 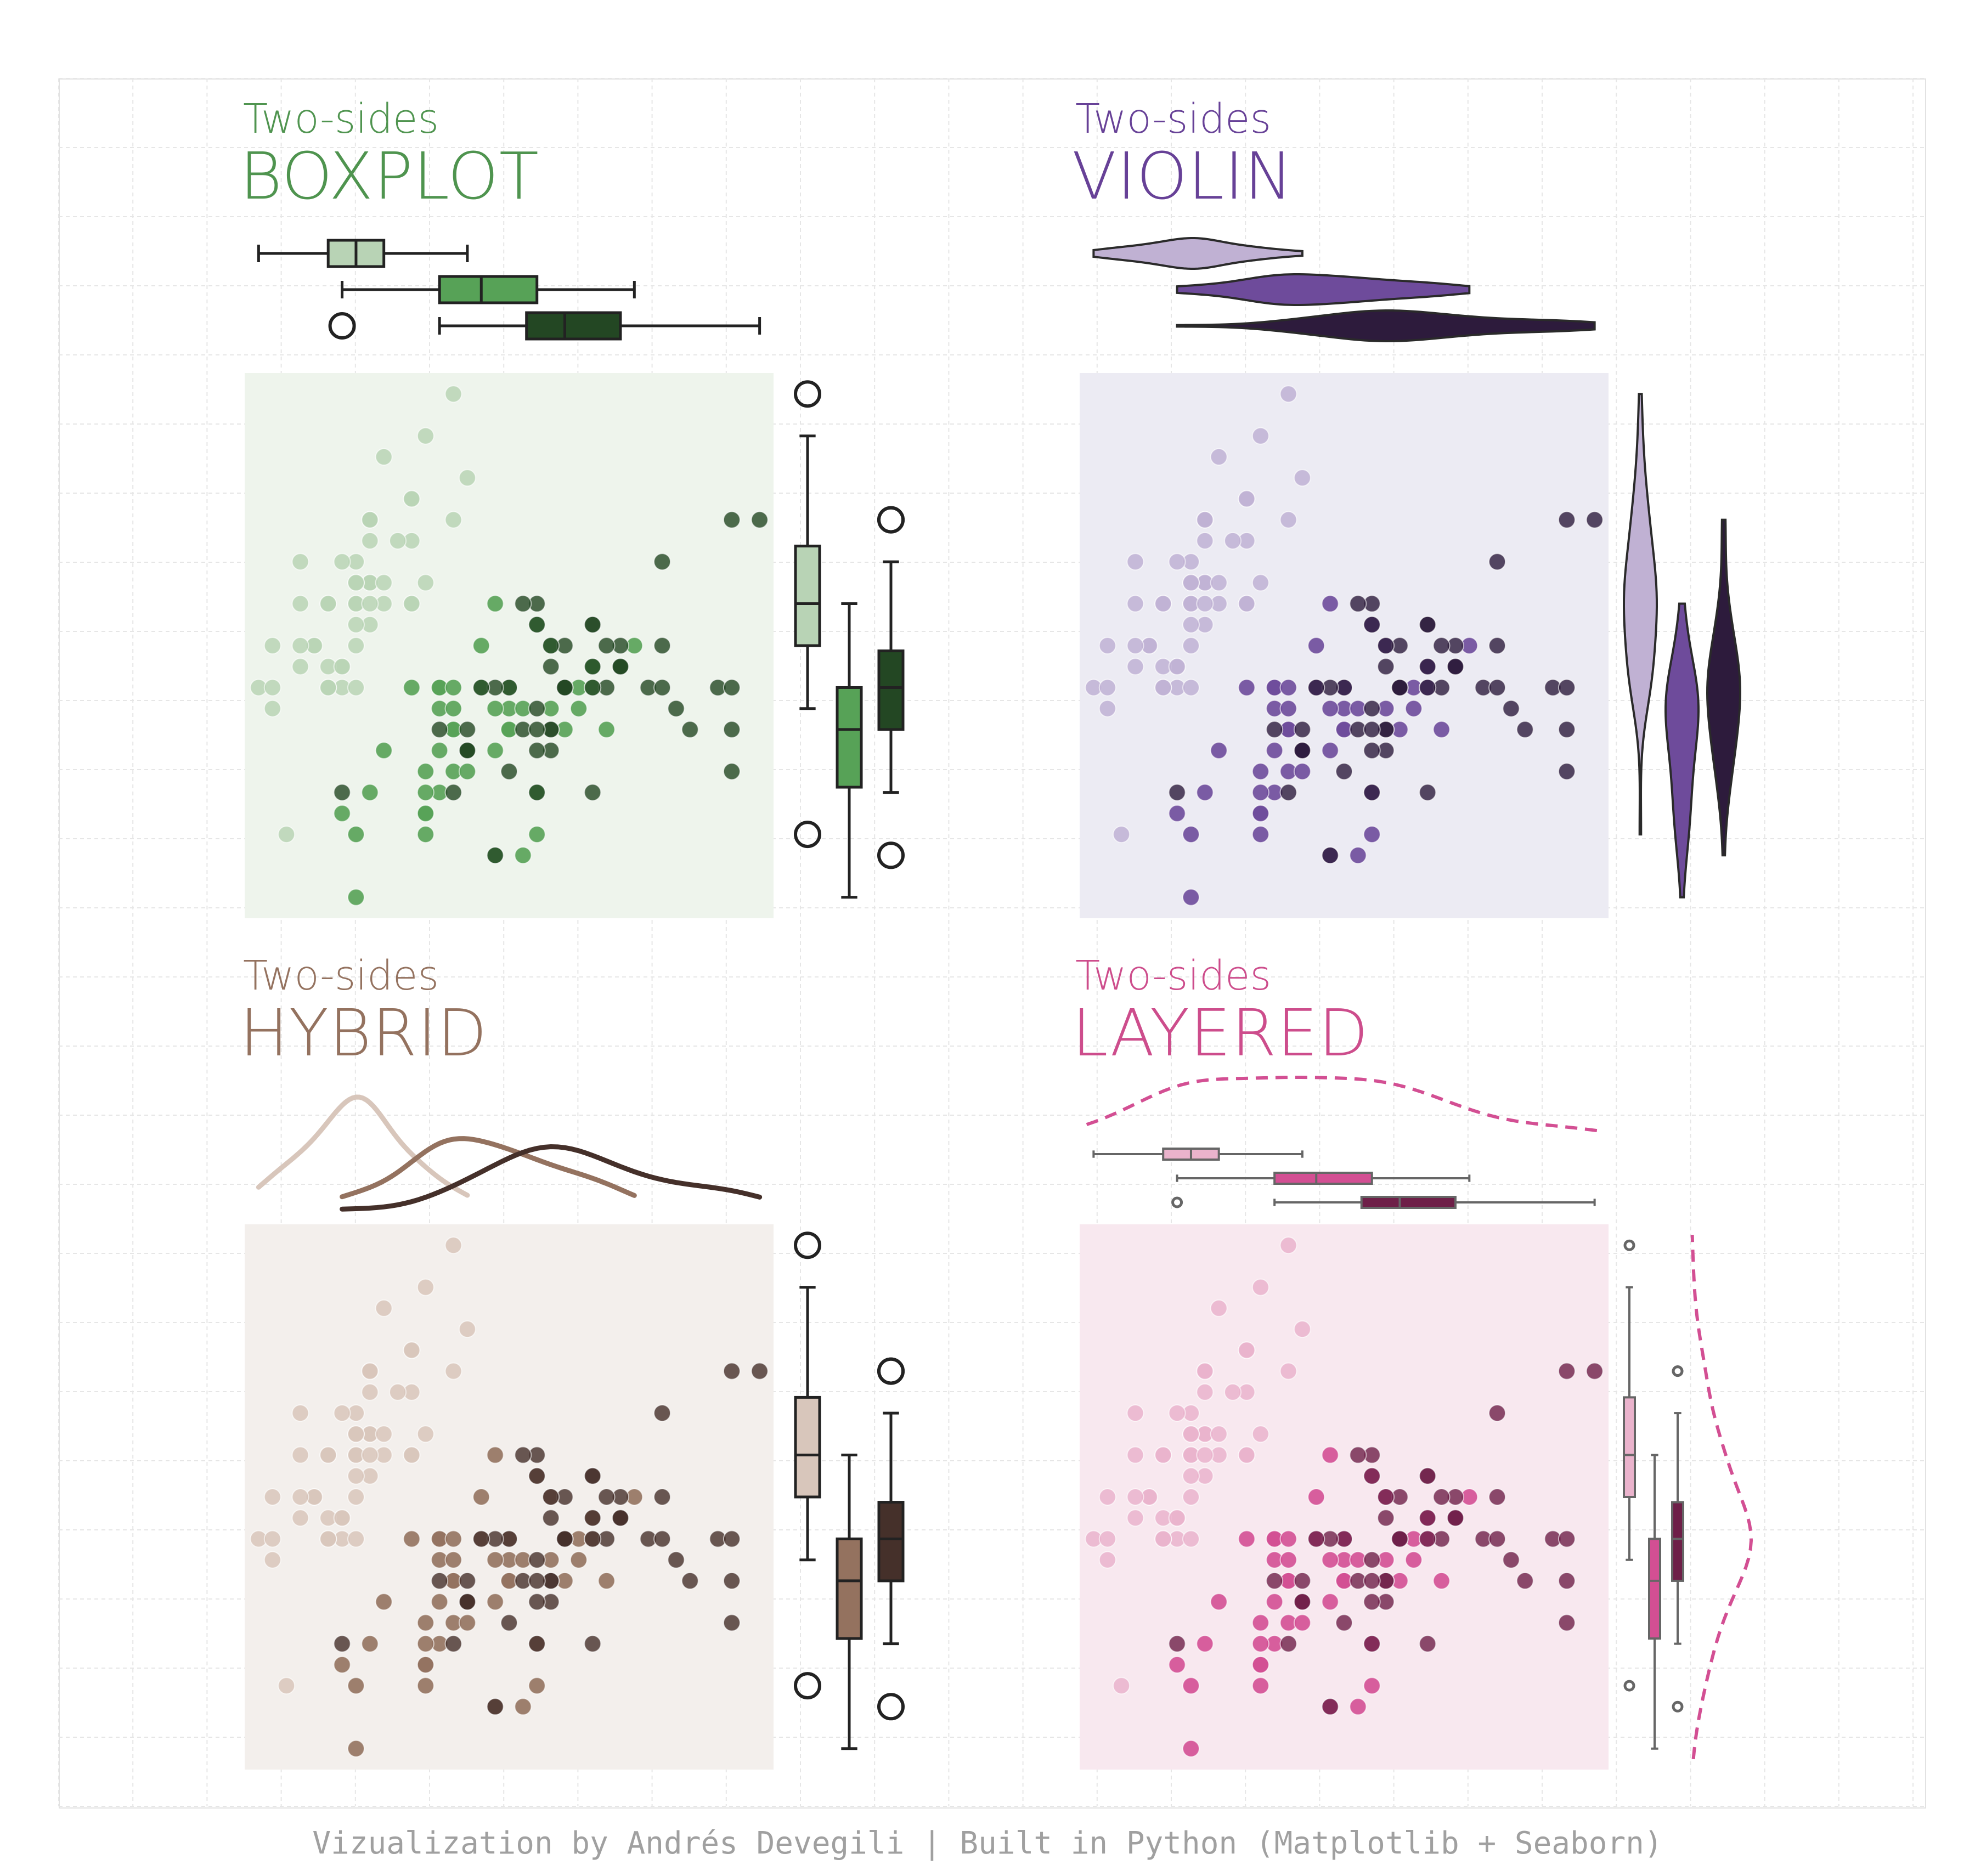 I want to click on top-kde-curve, so click(x=551, y=1178).